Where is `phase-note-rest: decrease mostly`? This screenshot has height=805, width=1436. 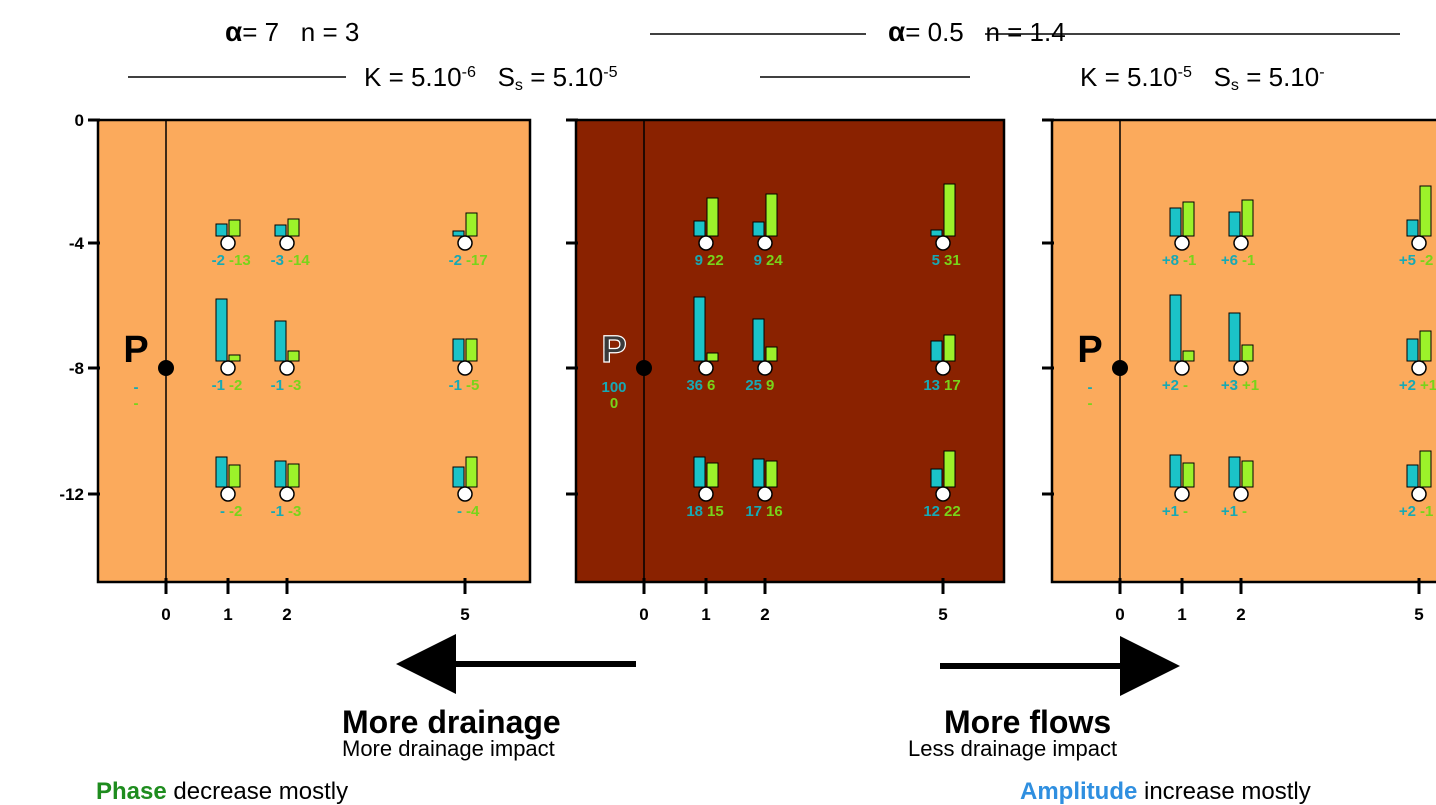 phase-note-rest: decrease mostly is located at coordinates (257, 791).